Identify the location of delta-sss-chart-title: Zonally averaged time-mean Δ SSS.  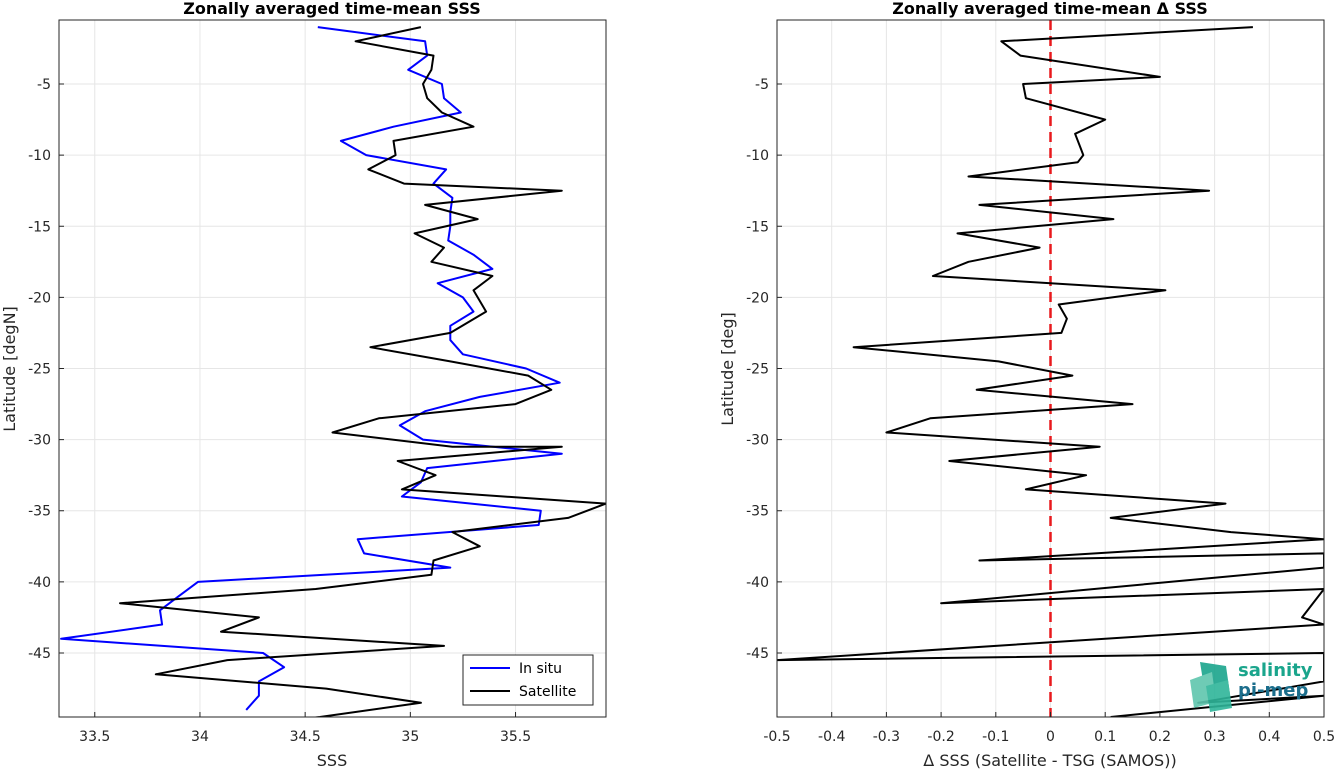
(1050, 9).